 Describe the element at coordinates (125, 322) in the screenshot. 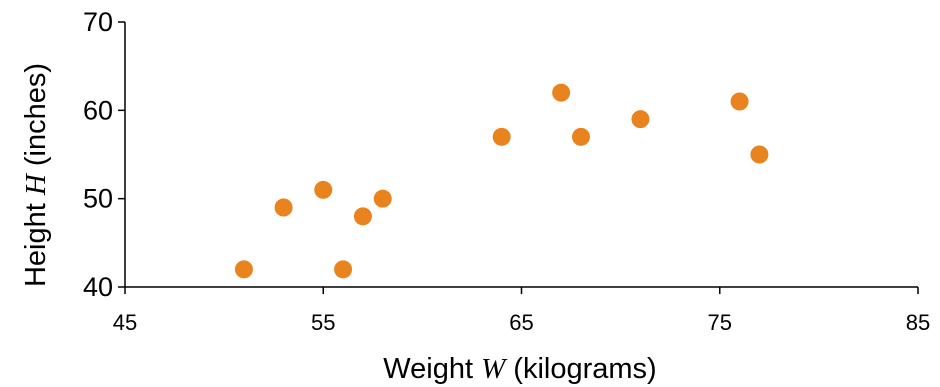

I see `x-tick-label: 45` at that location.